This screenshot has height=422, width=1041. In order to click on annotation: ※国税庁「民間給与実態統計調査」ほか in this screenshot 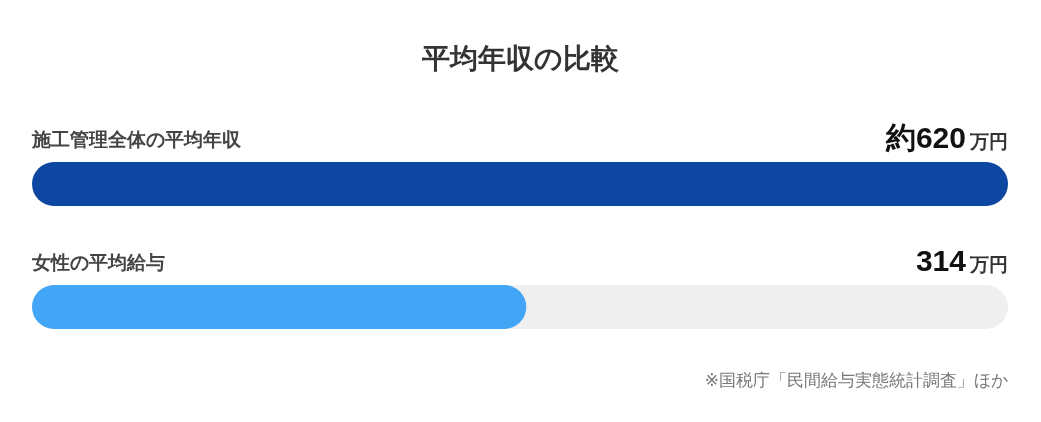, I will do `click(856, 380)`.